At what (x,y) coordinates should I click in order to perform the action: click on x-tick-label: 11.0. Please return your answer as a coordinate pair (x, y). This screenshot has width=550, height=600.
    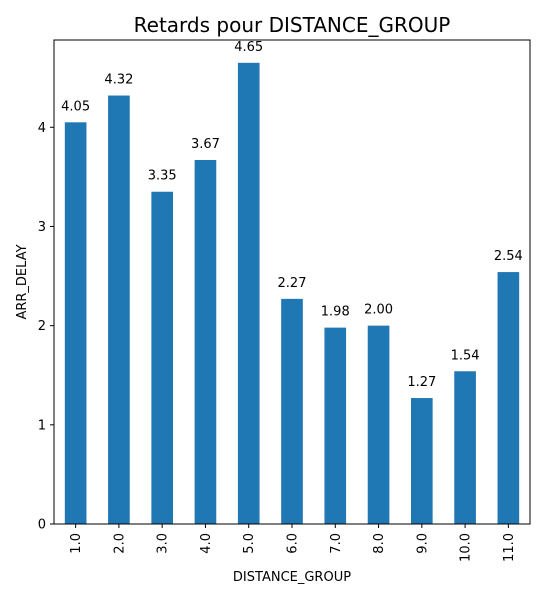
    Looking at the image, I should click on (509, 547).